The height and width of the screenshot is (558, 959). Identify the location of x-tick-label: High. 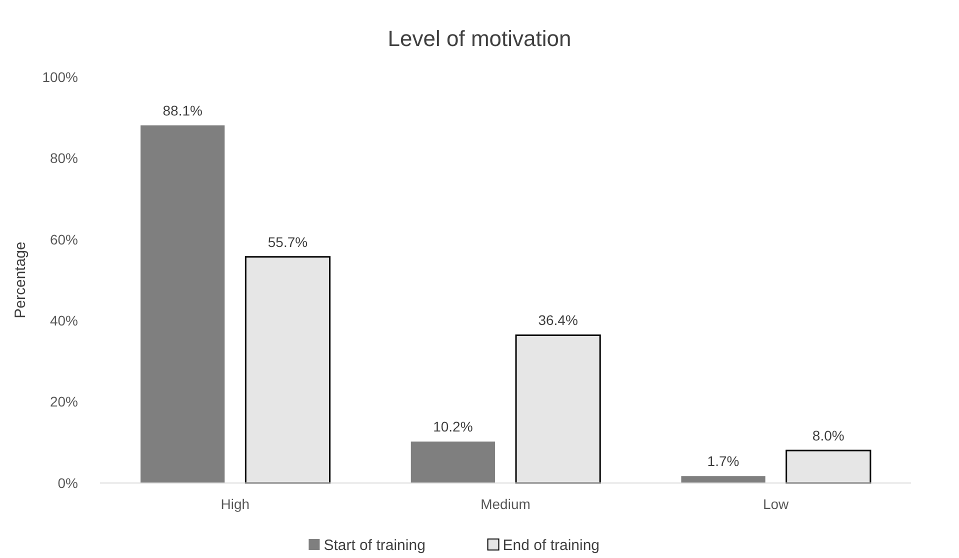
(235, 504).